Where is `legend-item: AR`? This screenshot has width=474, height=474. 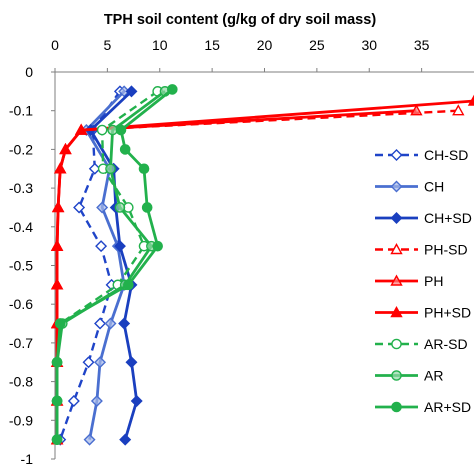 legend-item: AR is located at coordinates (409, 376).